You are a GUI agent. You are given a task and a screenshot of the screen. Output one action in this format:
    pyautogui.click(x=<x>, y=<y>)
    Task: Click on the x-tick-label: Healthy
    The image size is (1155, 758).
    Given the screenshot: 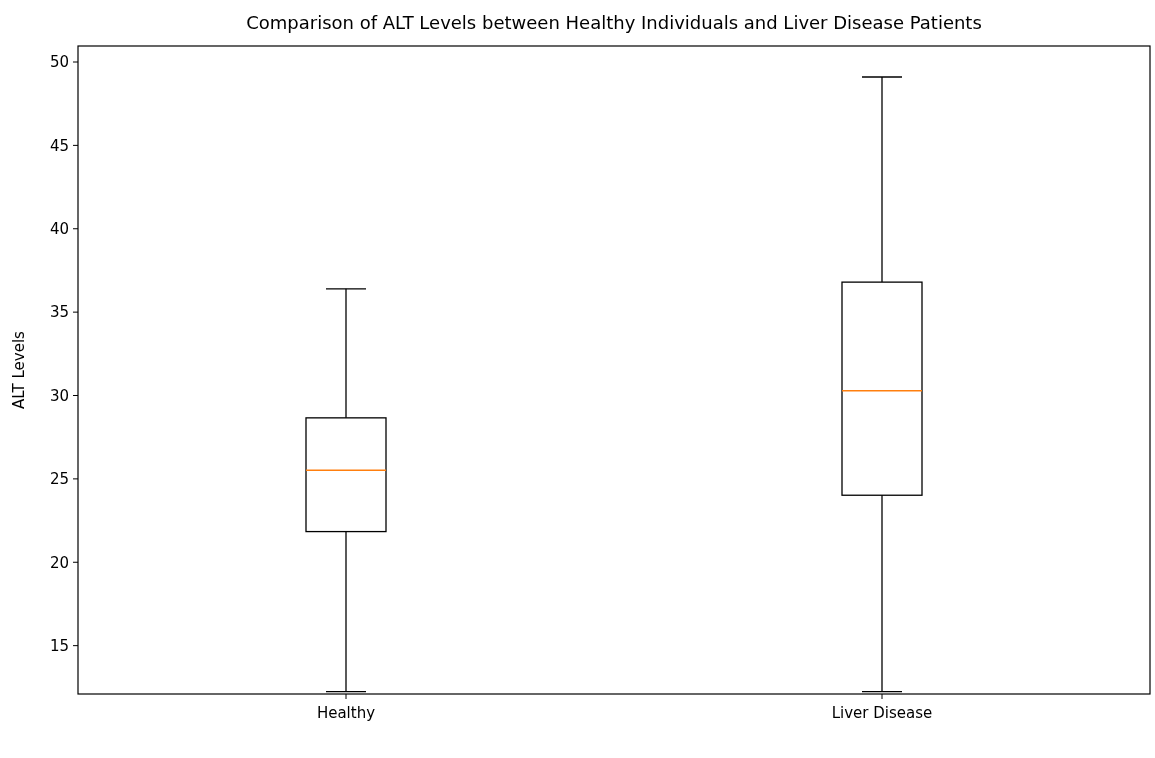 What is the action you would take?
    pyautogui.click(x=346, y=713)
    